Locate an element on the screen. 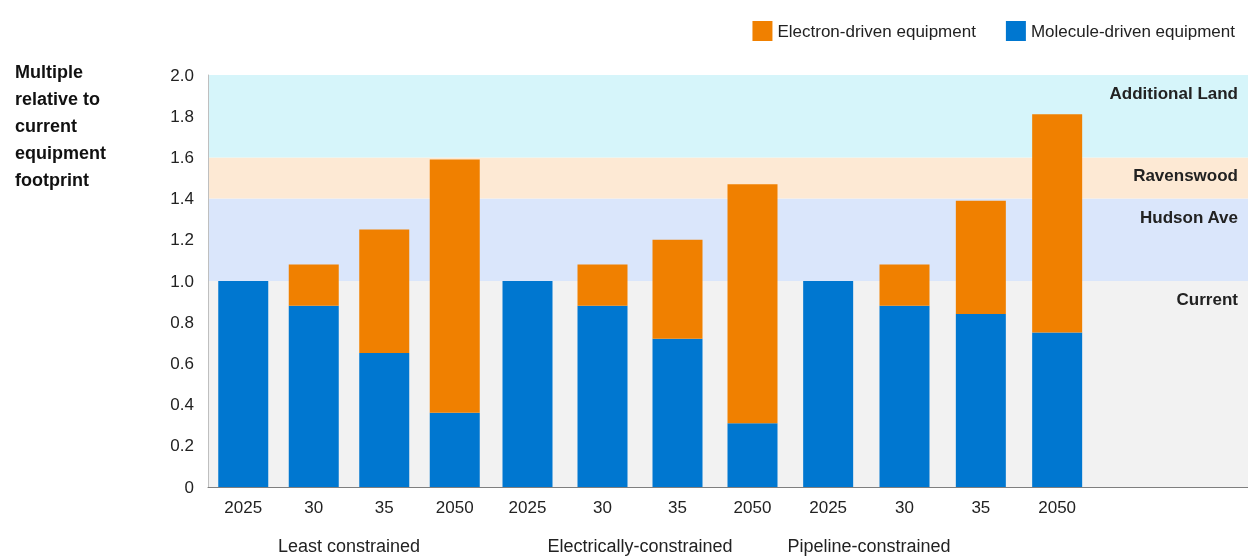 The height and width of the screenshot is (560, 1248). y-tick-label: 0 is located at coordinates (189, 487).